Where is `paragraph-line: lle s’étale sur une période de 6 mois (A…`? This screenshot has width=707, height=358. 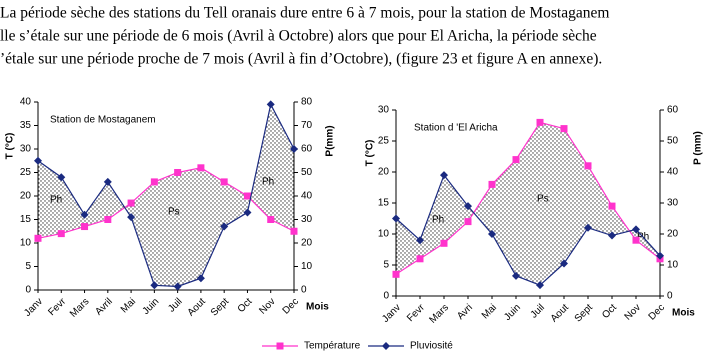 paragraph-line: lle s’étale sur une période de 6 mois (A… is located at coordinates (298, 36).